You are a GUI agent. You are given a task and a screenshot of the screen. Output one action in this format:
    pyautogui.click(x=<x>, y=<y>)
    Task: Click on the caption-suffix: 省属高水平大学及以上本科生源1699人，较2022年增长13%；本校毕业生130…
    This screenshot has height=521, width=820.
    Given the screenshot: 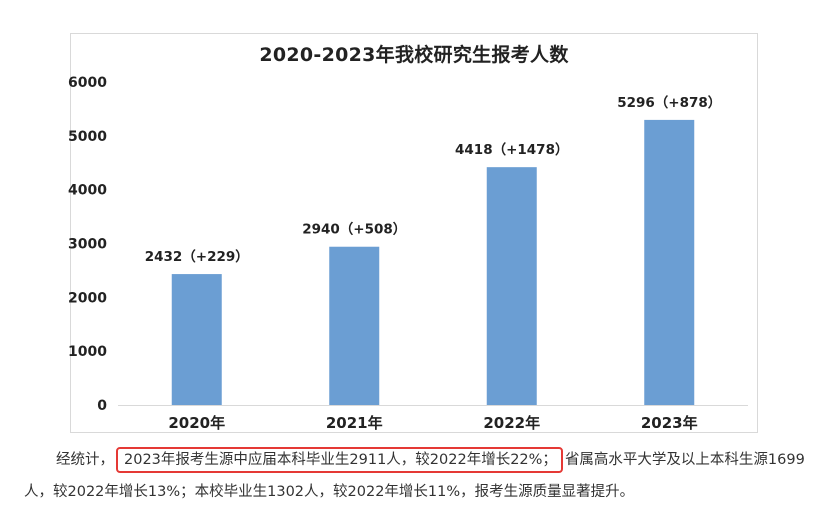 What is the action you would take?
    pyautogui.click(x=414, y=476)
    